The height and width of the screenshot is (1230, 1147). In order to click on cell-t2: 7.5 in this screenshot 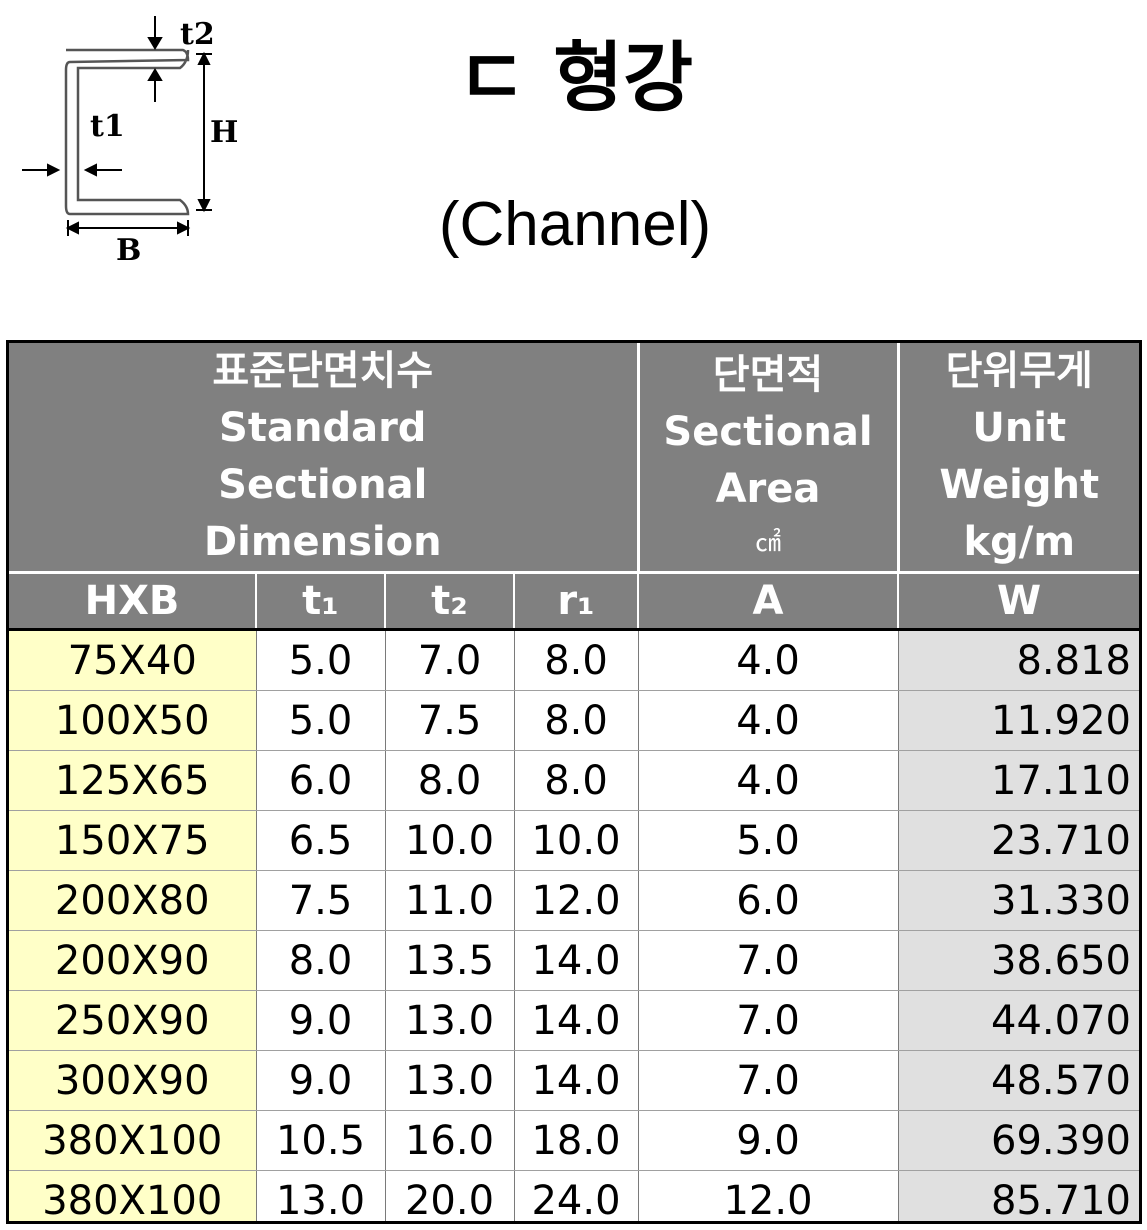, I will do `click(450, 720)`.